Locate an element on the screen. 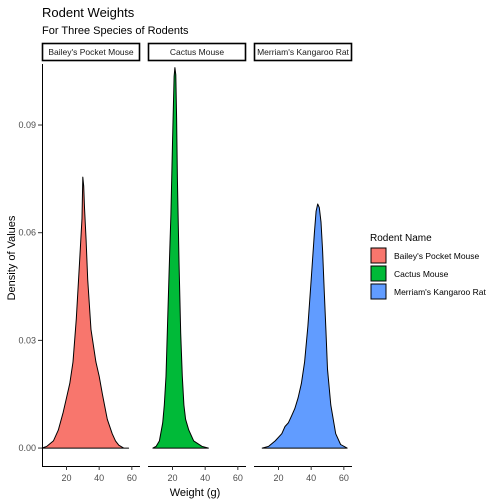  y-tick-label: 0.03 is located at coordinates (27, 340).